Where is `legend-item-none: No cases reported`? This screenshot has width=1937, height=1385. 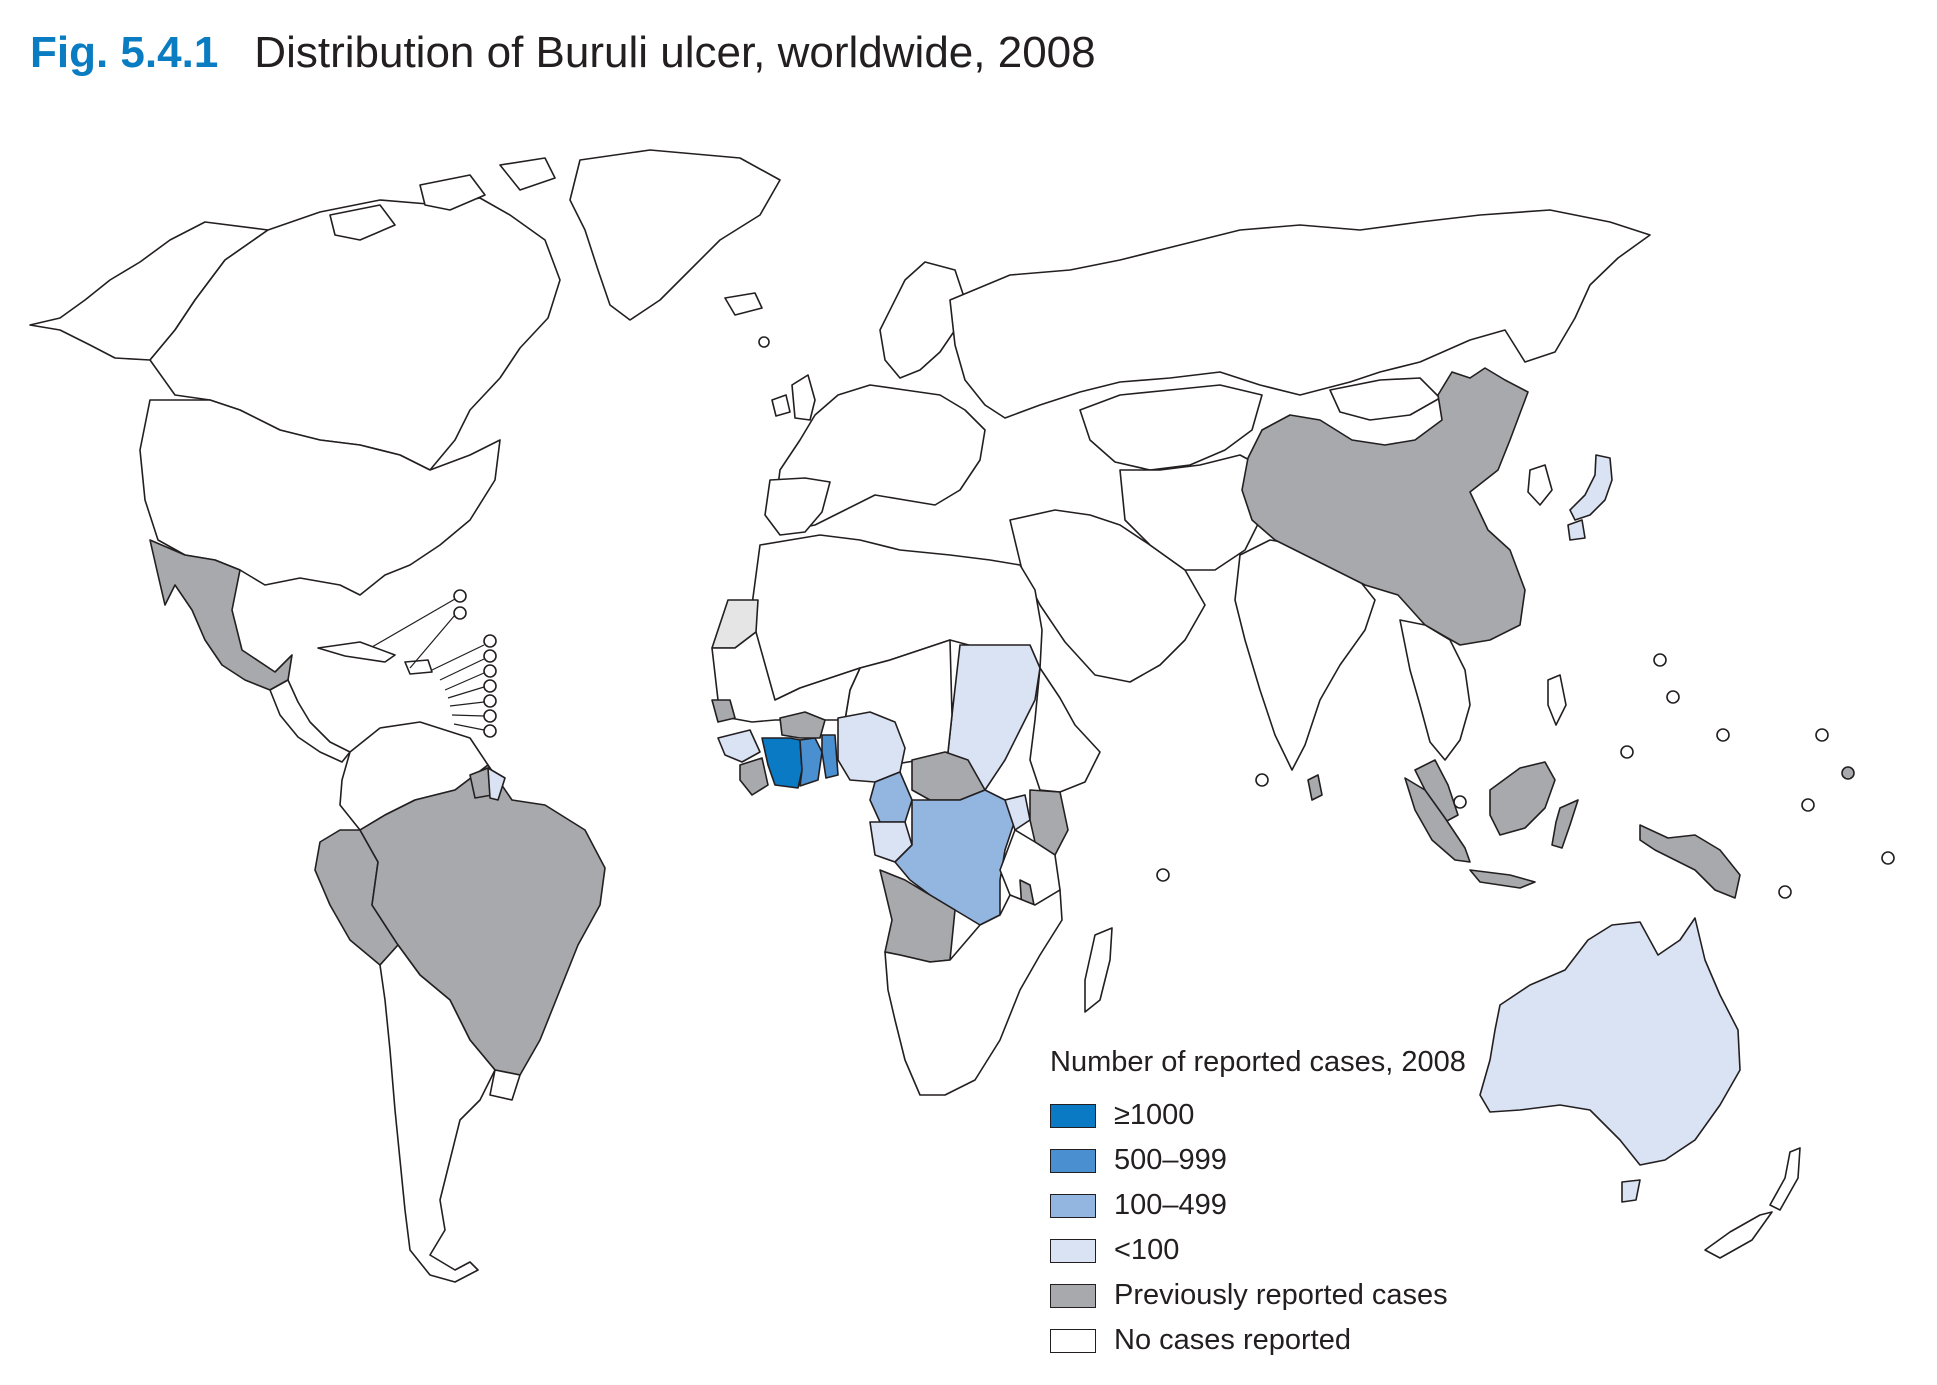 legend-item-none: No cases reported is located at coordinates (1258, 1340).